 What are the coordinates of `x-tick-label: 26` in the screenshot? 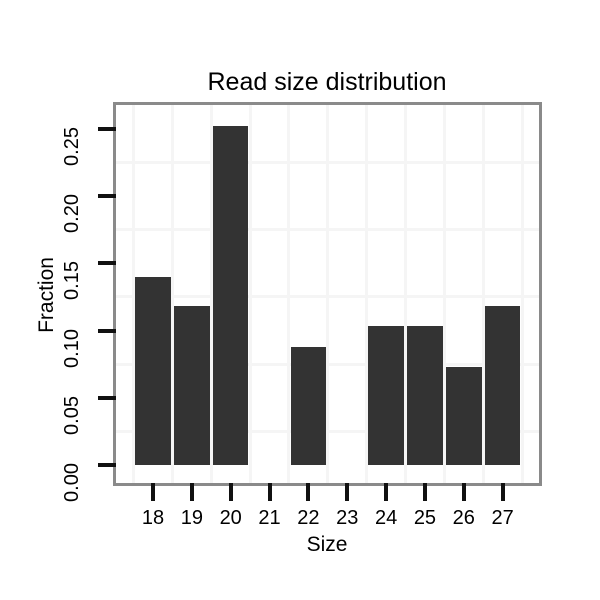 It's located at (463, 518).